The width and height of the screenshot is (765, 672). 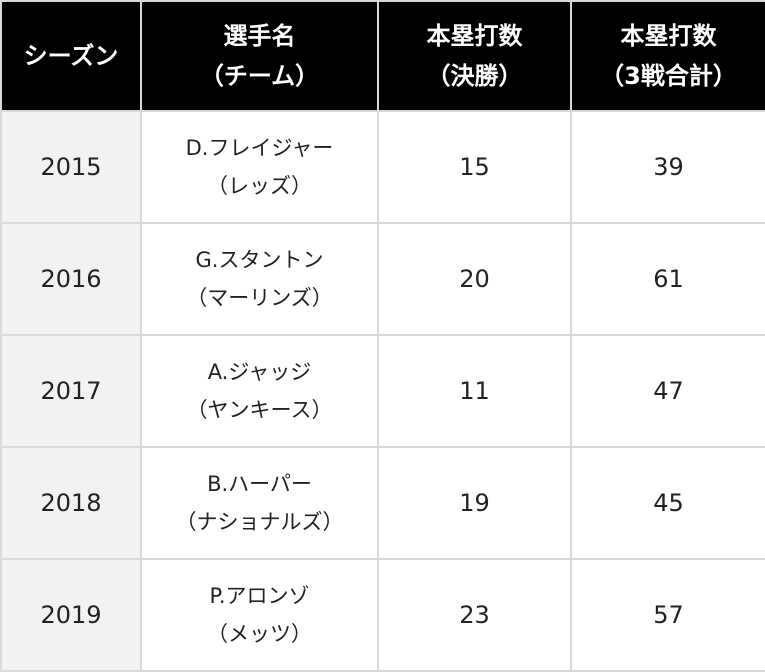 What do you see at coordinates (71, 391) in the screenshot?
I see `season-cell: 2017` at bounding box center [71, 391].